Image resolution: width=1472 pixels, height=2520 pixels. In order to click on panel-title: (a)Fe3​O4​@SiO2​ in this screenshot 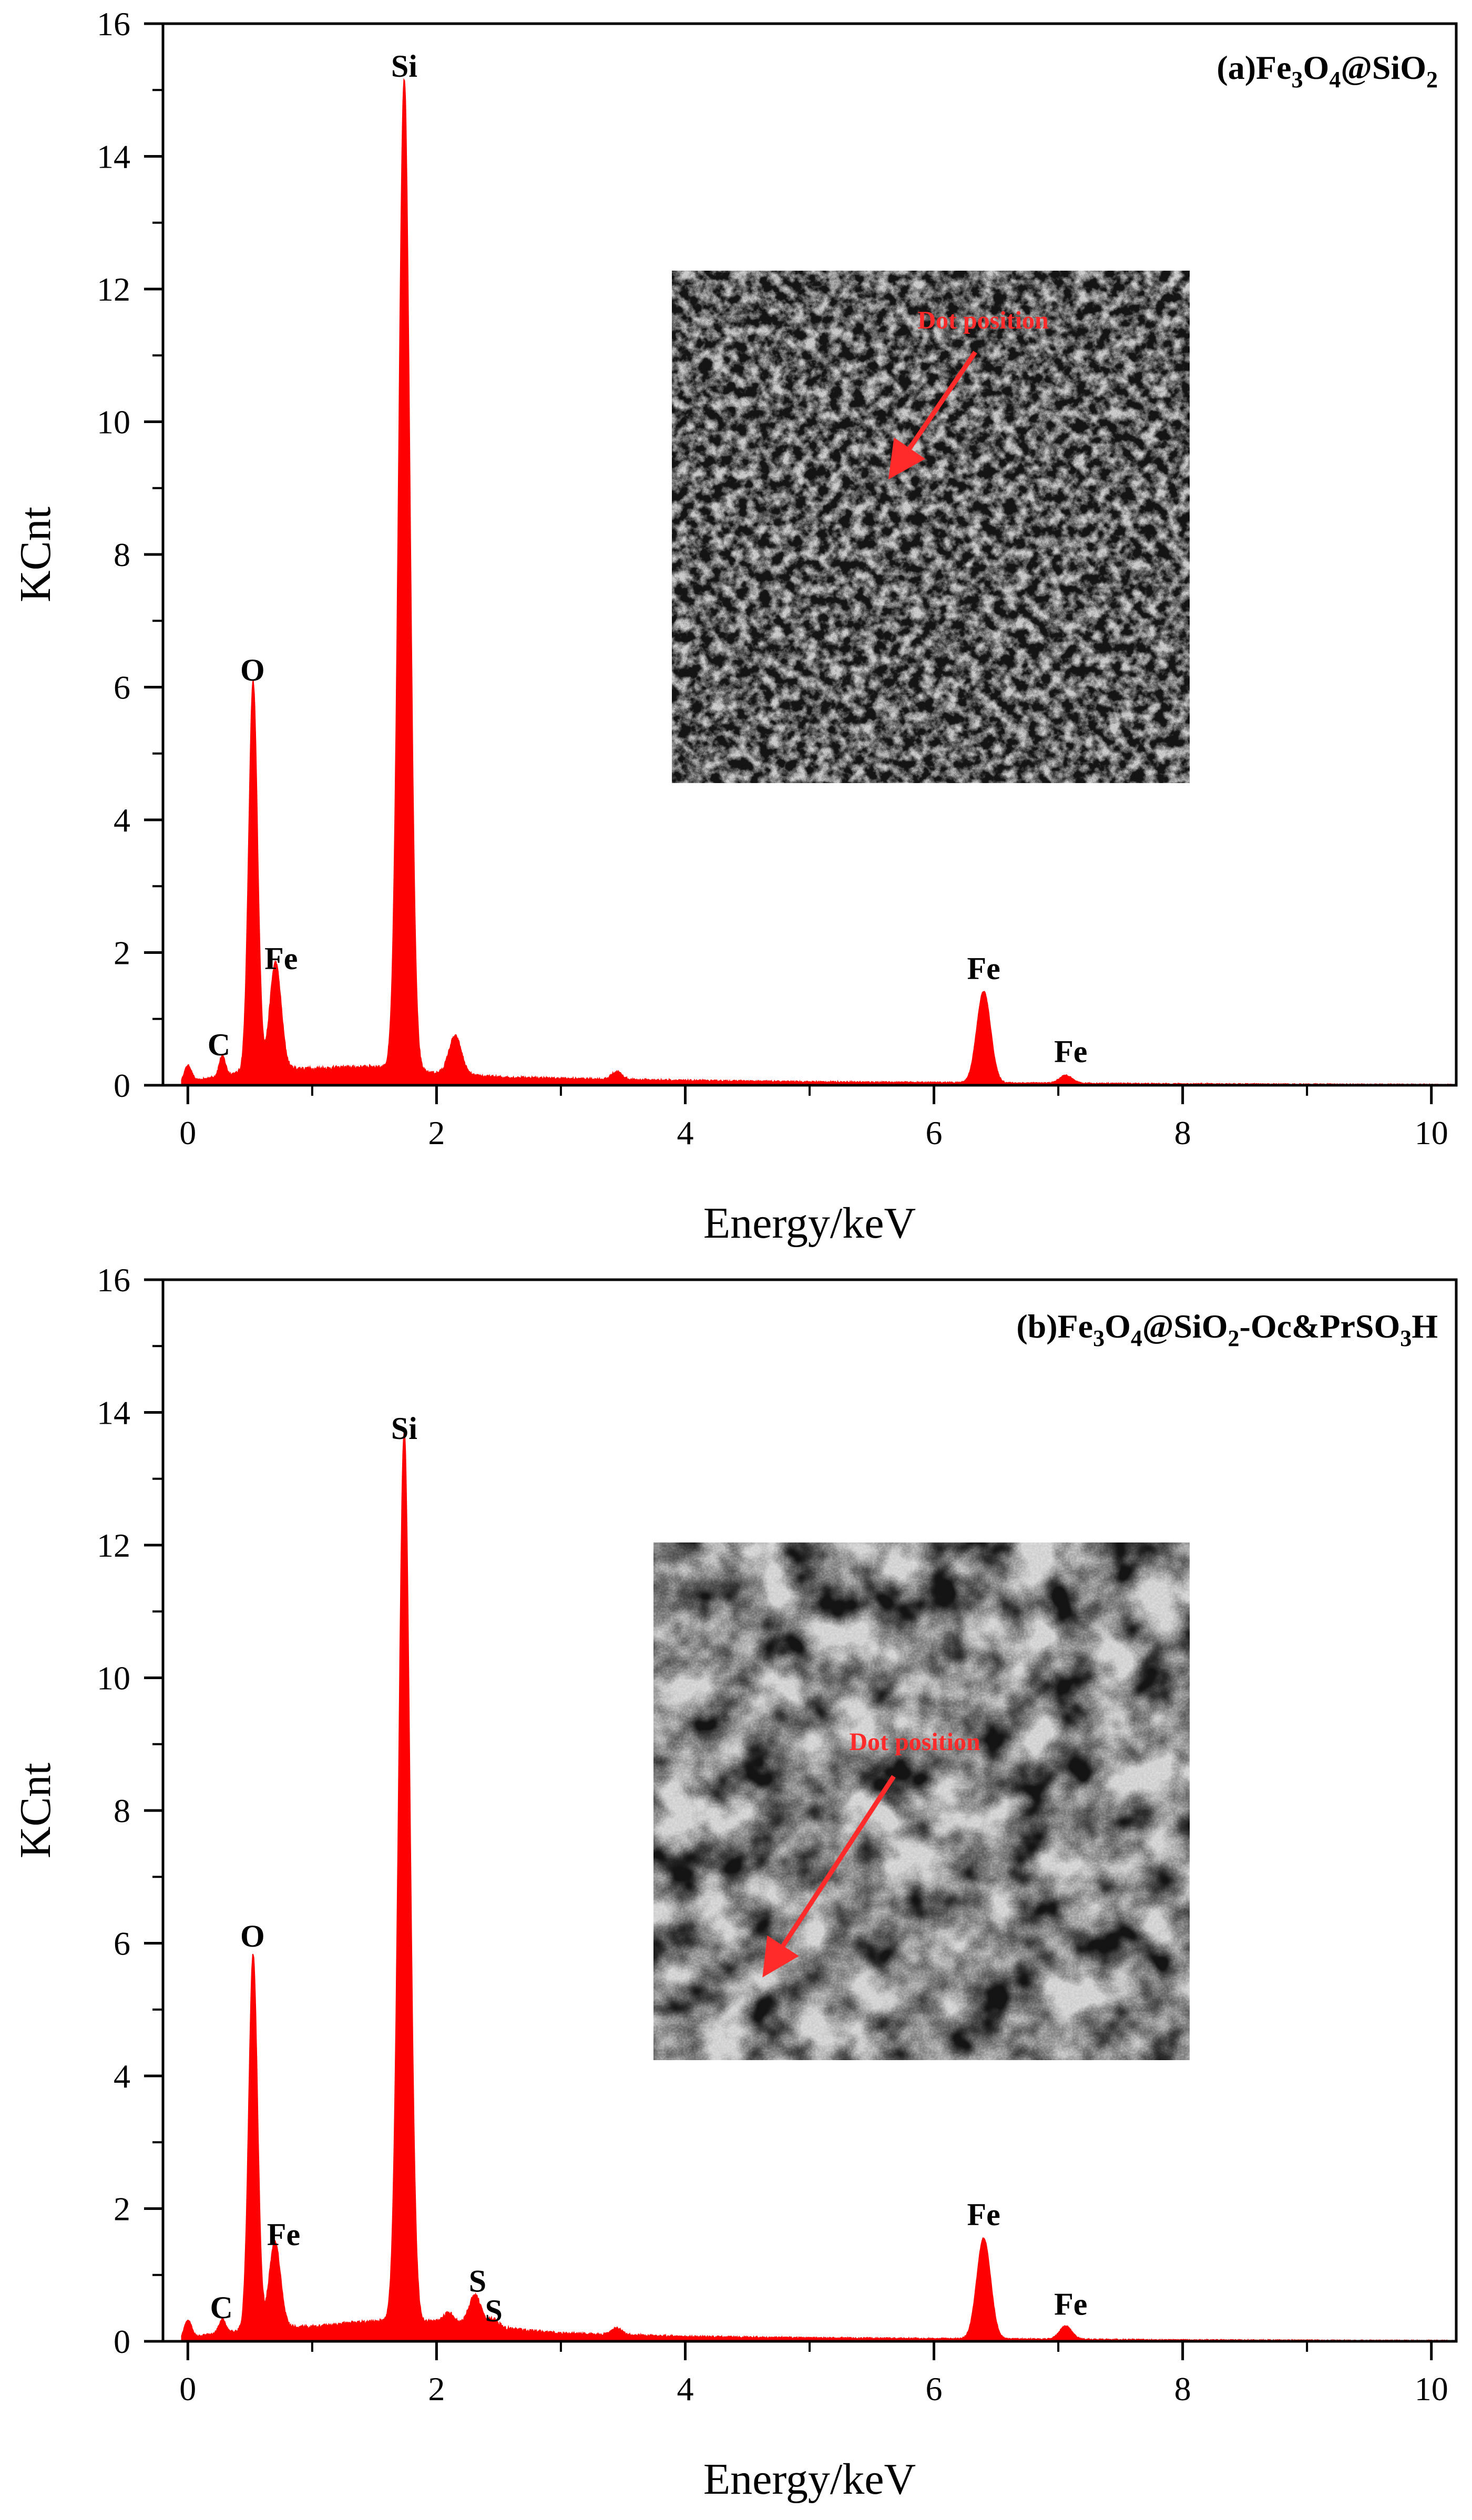, I will do `click(1327, 70)`.